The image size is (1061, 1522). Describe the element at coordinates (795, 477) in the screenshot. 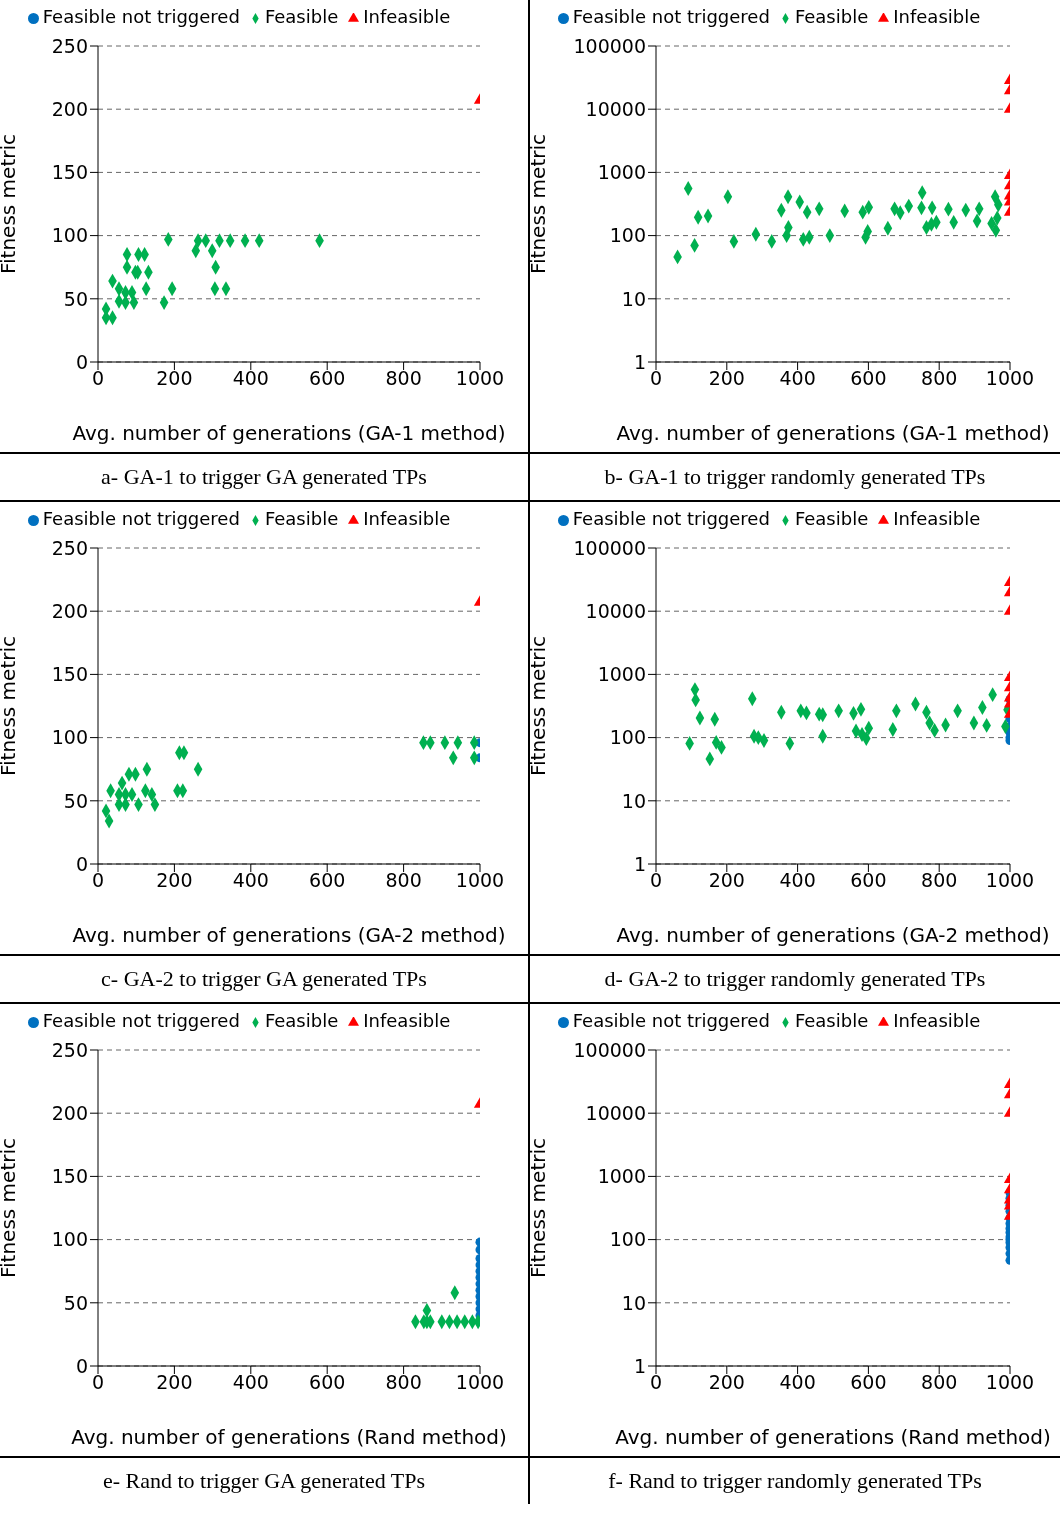

I see `text: b- GA-1 to trigger randomly generated TPs` at that location.